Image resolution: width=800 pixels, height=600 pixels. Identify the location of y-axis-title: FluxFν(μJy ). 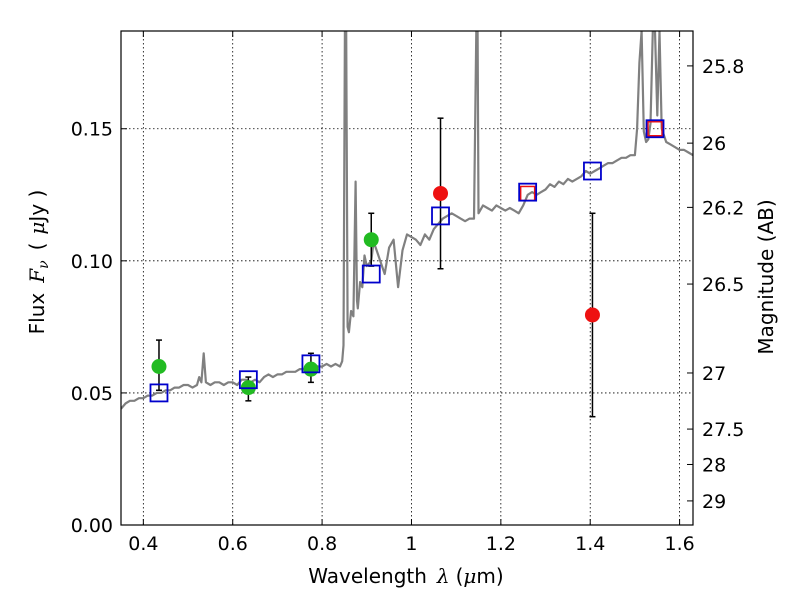
(38, 262).